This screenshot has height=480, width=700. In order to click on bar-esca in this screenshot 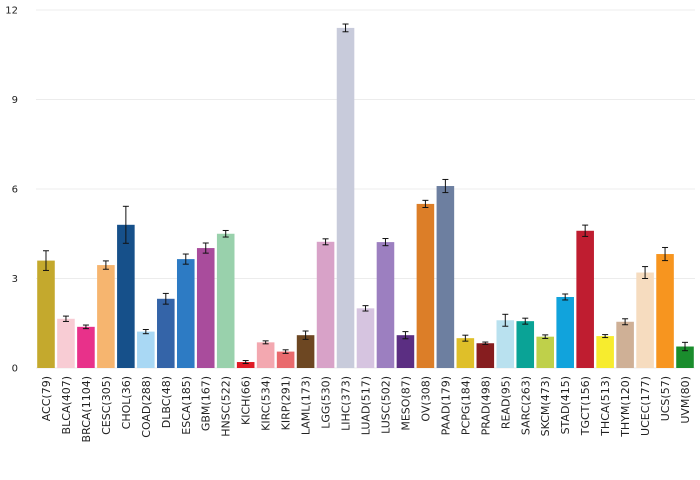, I will do `click(185, 313)`.